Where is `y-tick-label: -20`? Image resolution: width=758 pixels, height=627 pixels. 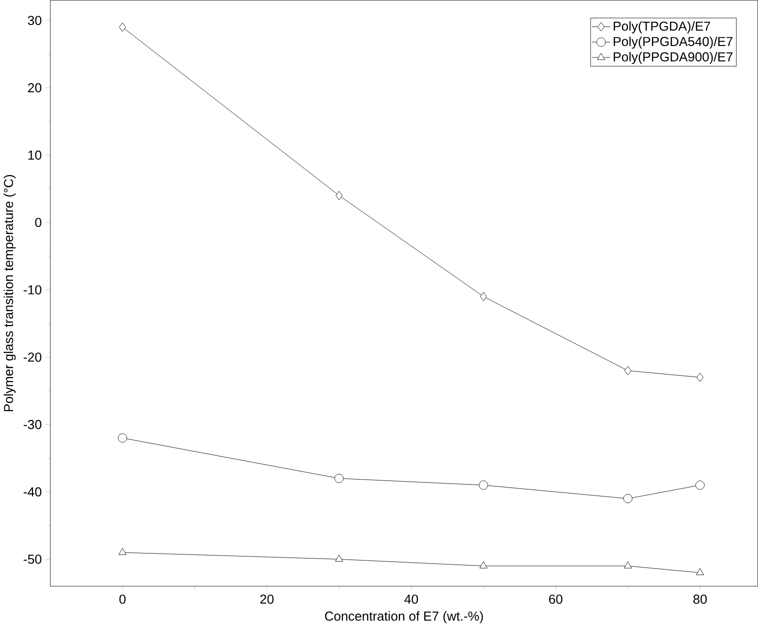 y-tick-label: -20 is located at coordinates (33, 357).